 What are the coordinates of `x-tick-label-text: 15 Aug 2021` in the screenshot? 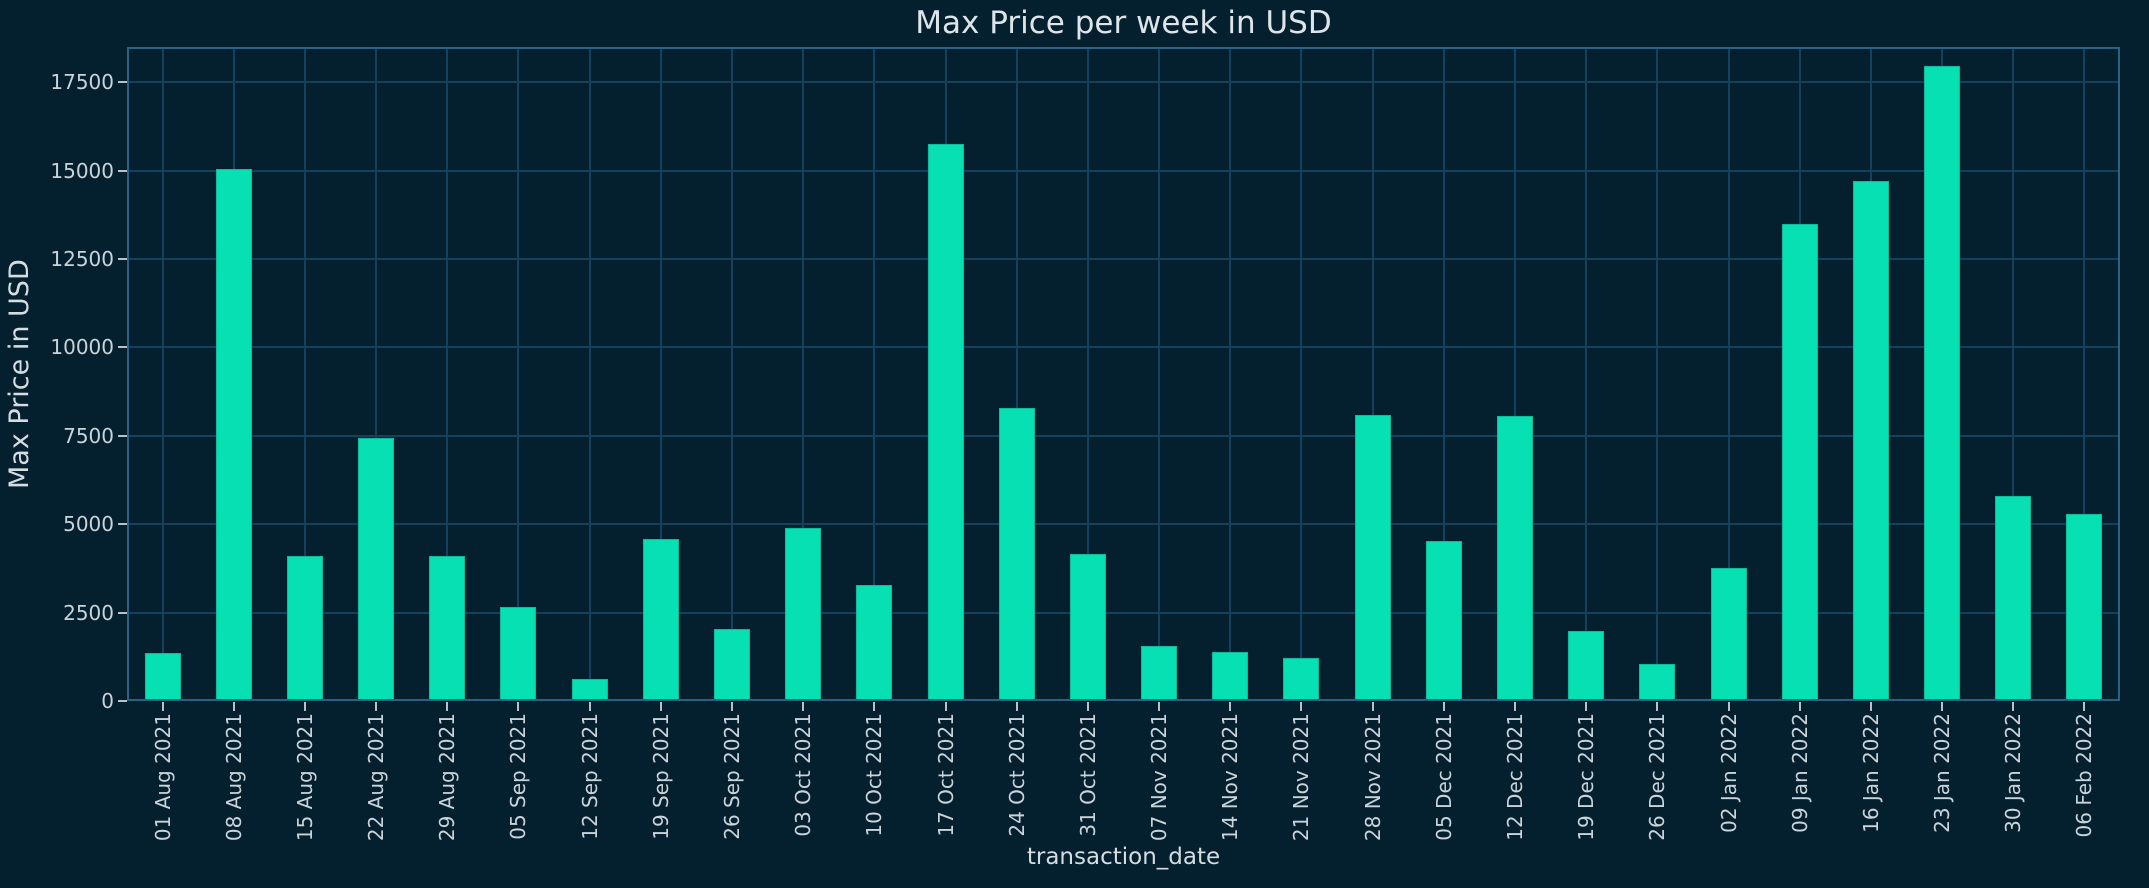 It's located at (304, 777).